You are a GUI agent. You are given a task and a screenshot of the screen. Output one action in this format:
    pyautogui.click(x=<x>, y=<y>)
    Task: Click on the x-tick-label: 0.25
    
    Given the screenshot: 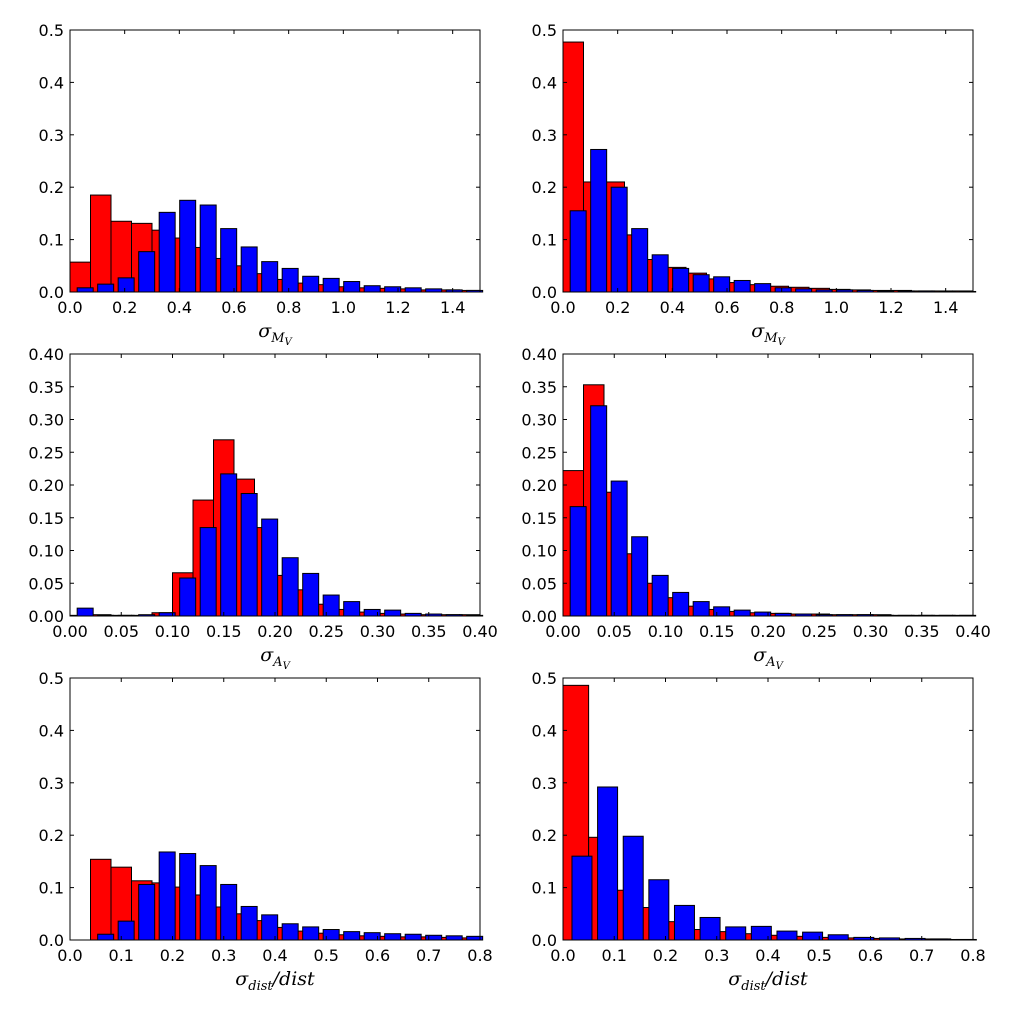 What is the action you would take?
    pyautogui.click(x=326, y=631)
    